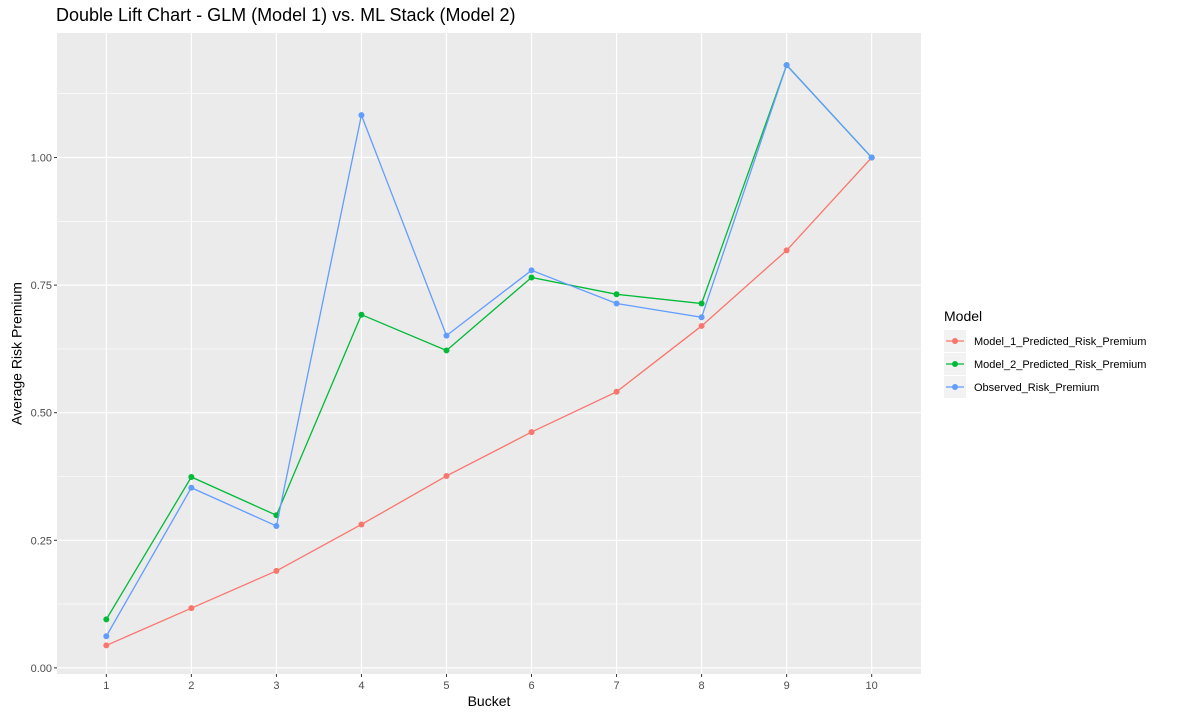 The image size is (1182, 716). I want to click on legend-label: Model_1_Predicted_Risk_Premium, so click(1060, 342).